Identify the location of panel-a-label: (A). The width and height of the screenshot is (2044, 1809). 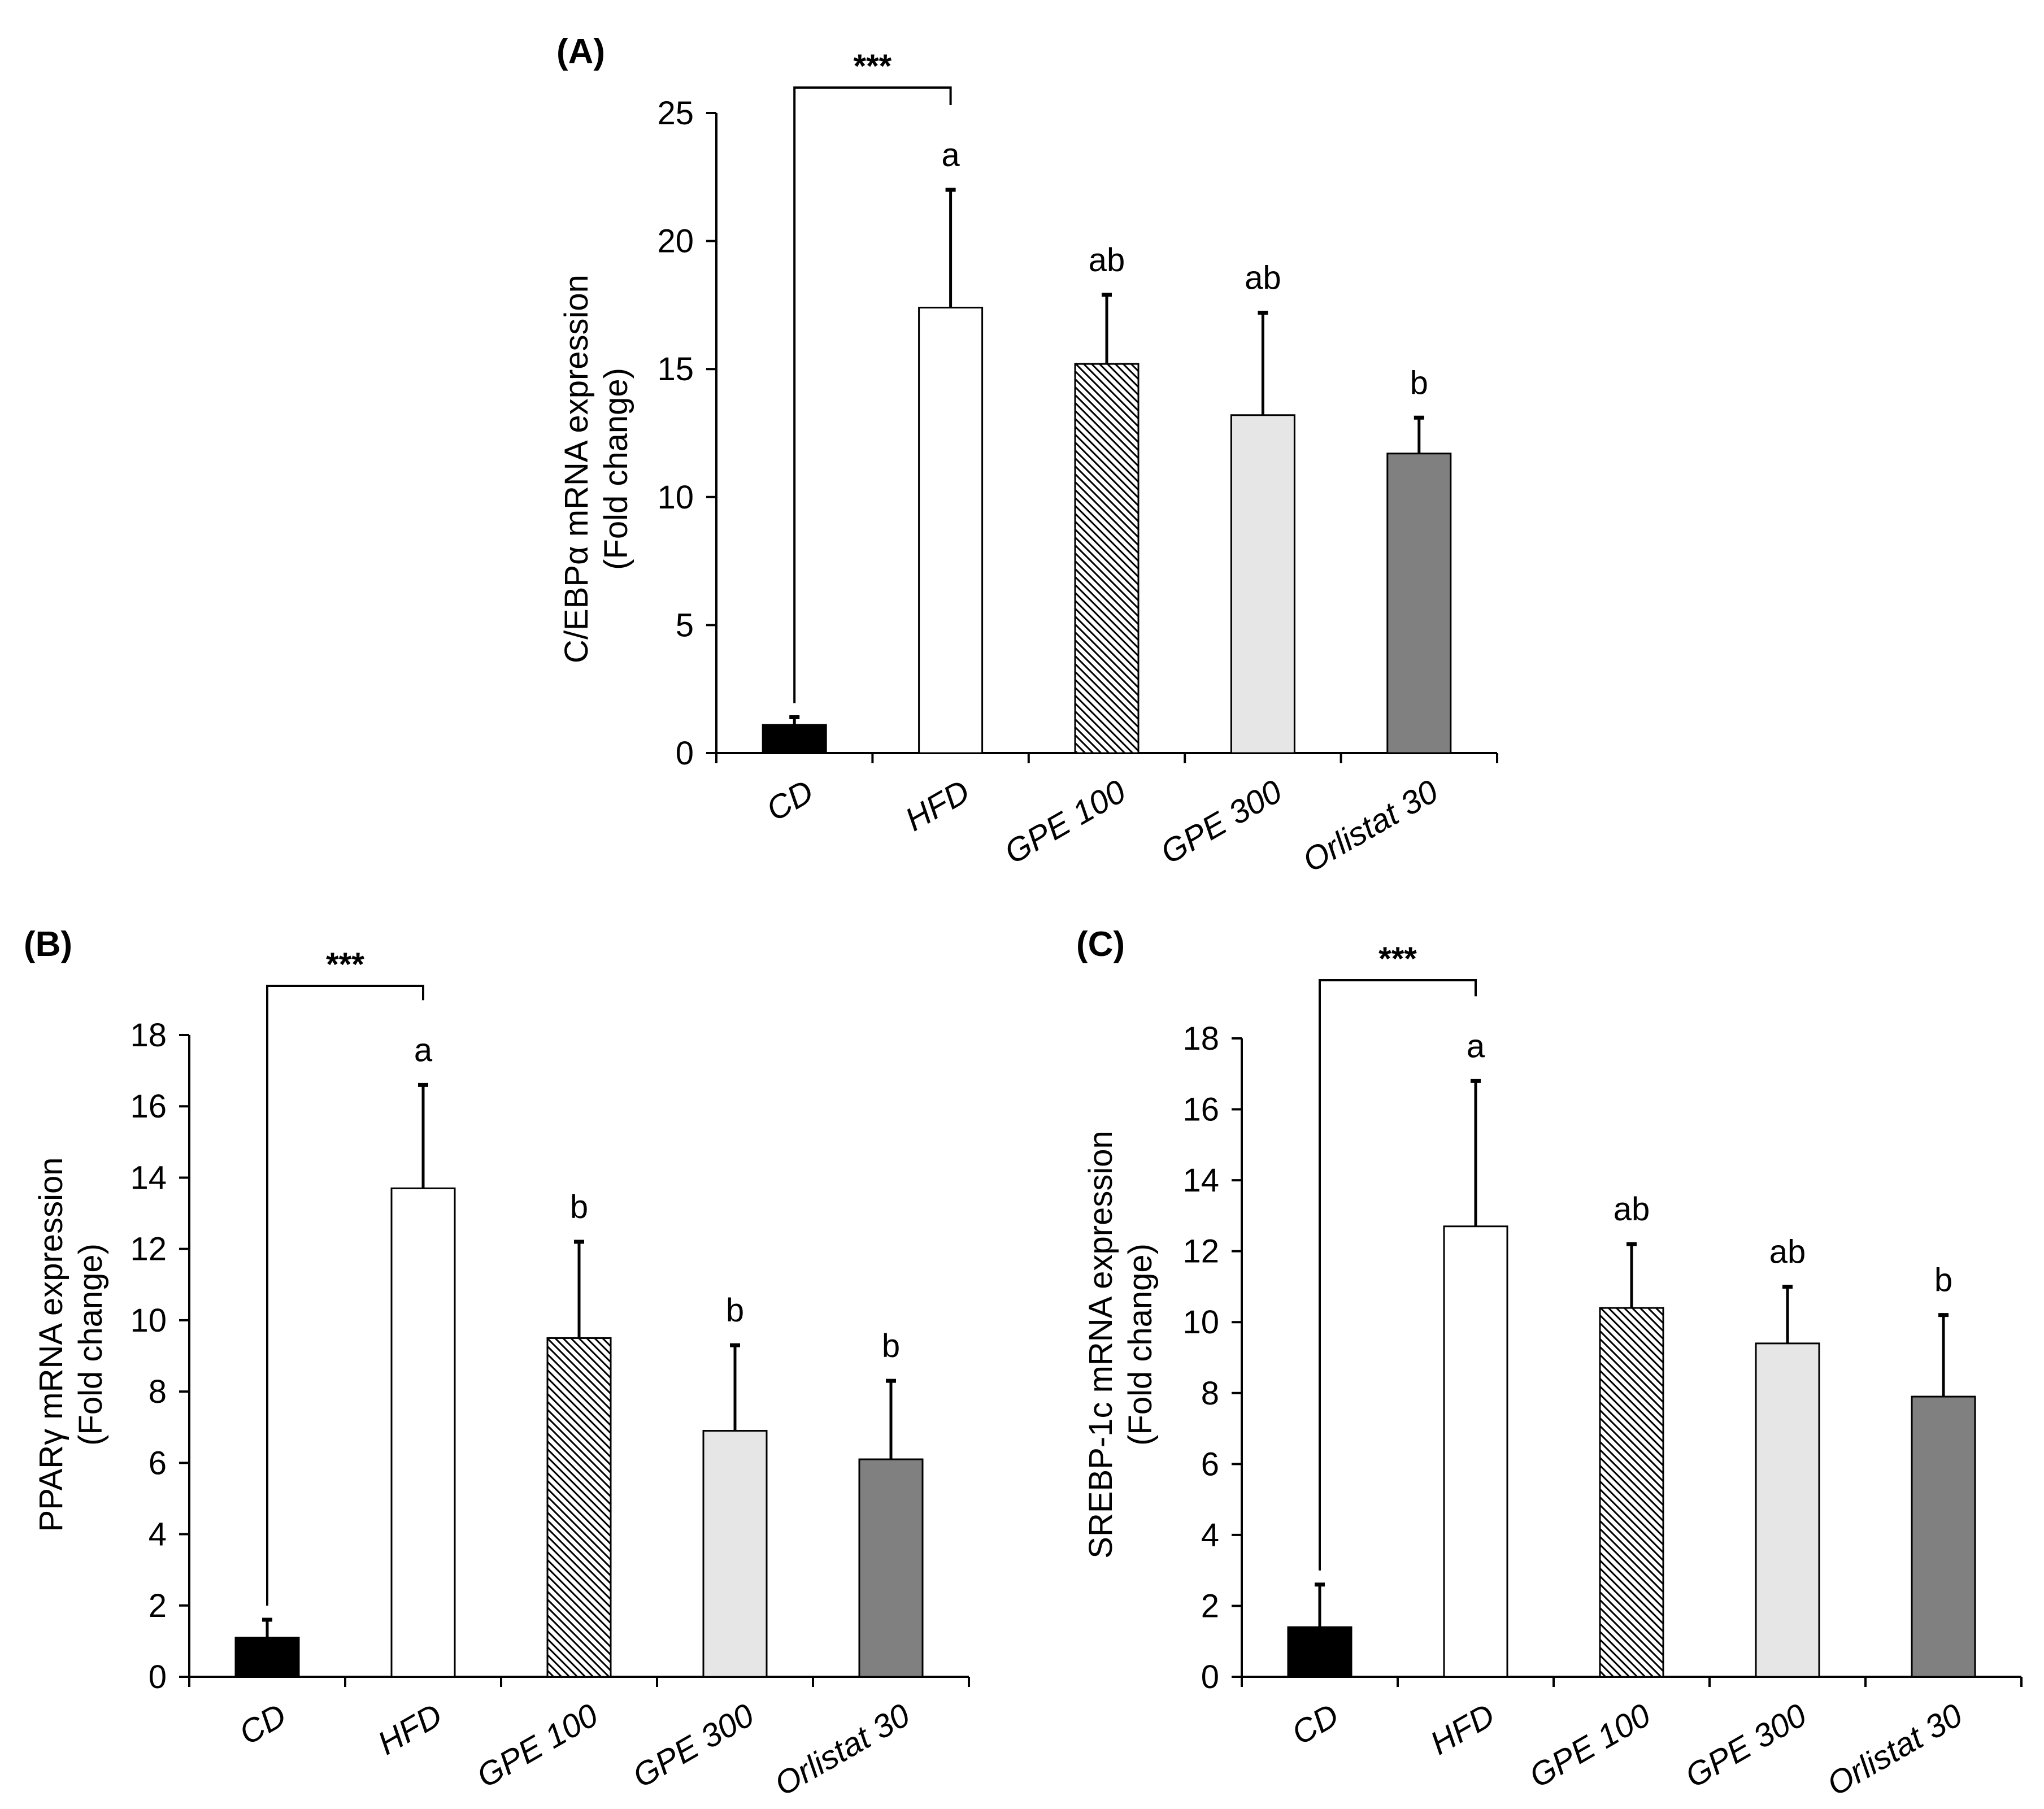
(580, 51).